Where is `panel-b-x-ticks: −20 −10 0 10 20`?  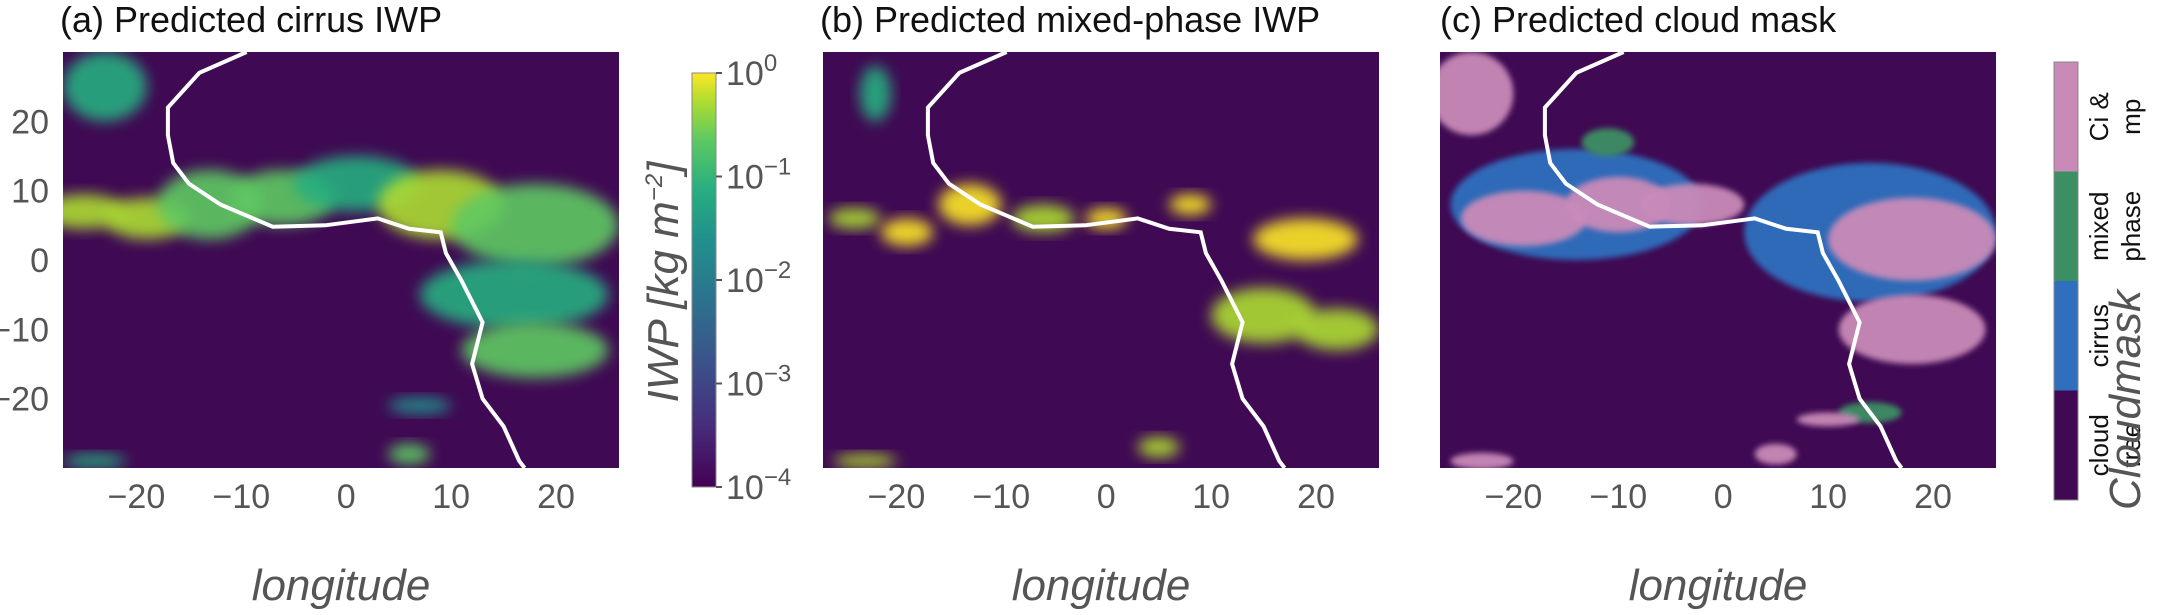
panel-b-x-ticks: −20 −10 0 10 20 is located at coordinates (1101, 497).